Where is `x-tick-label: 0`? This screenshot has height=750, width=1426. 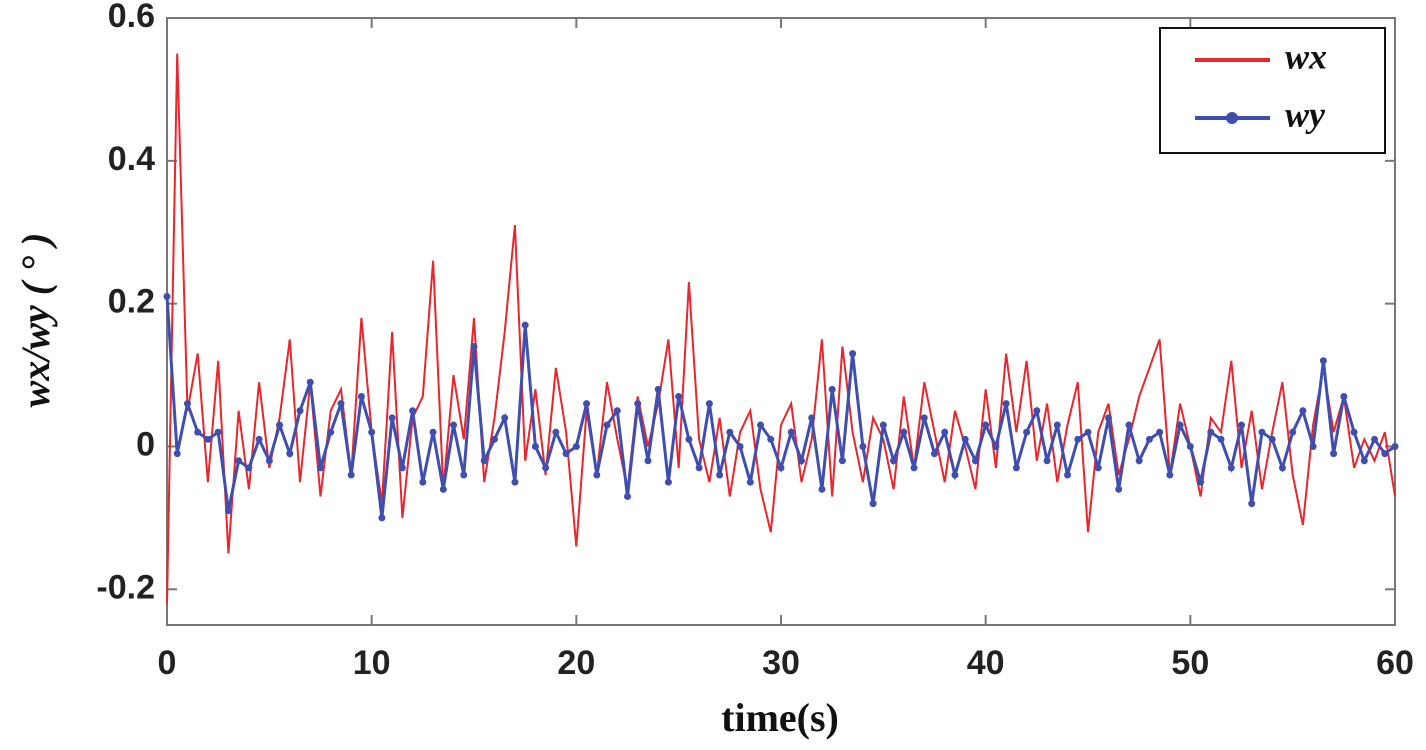
x-tick-label: 0 is located at coordinates (167, 663).